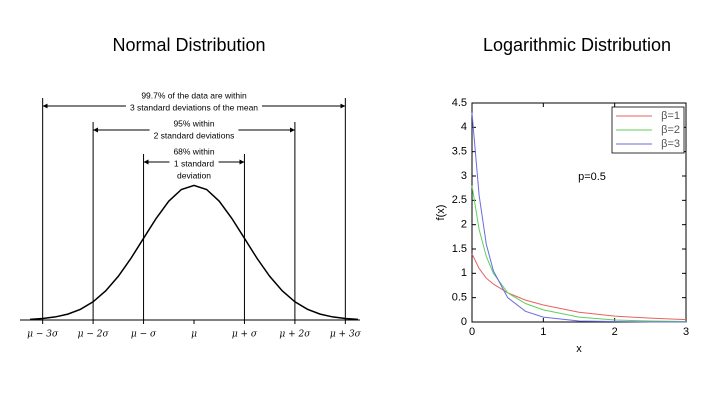 The image size is (725, 406). I want to click on x-tick-label: μ + 3σ, so click(346, 335).